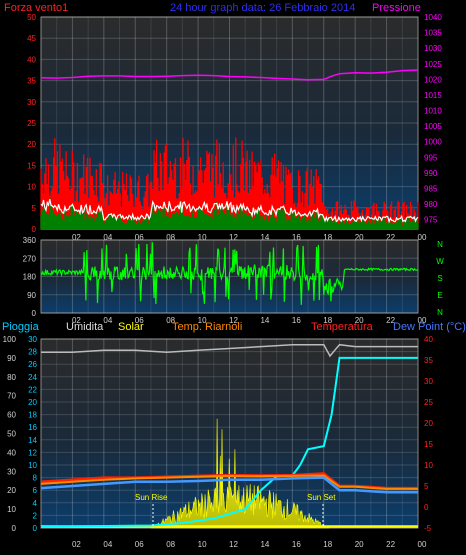  I want to click on direction-x-tick-22: 22, so click(390, 320).